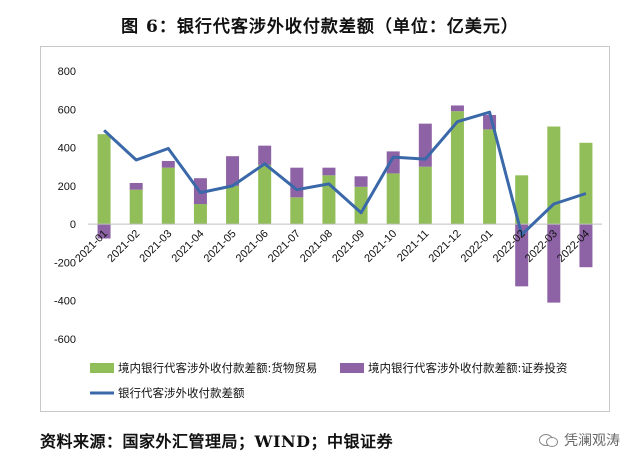  What do you see at coordinates (477, 246) in the screenshot?
I see `x-tick-label: 2022-01` at bounding box center [477, 246].